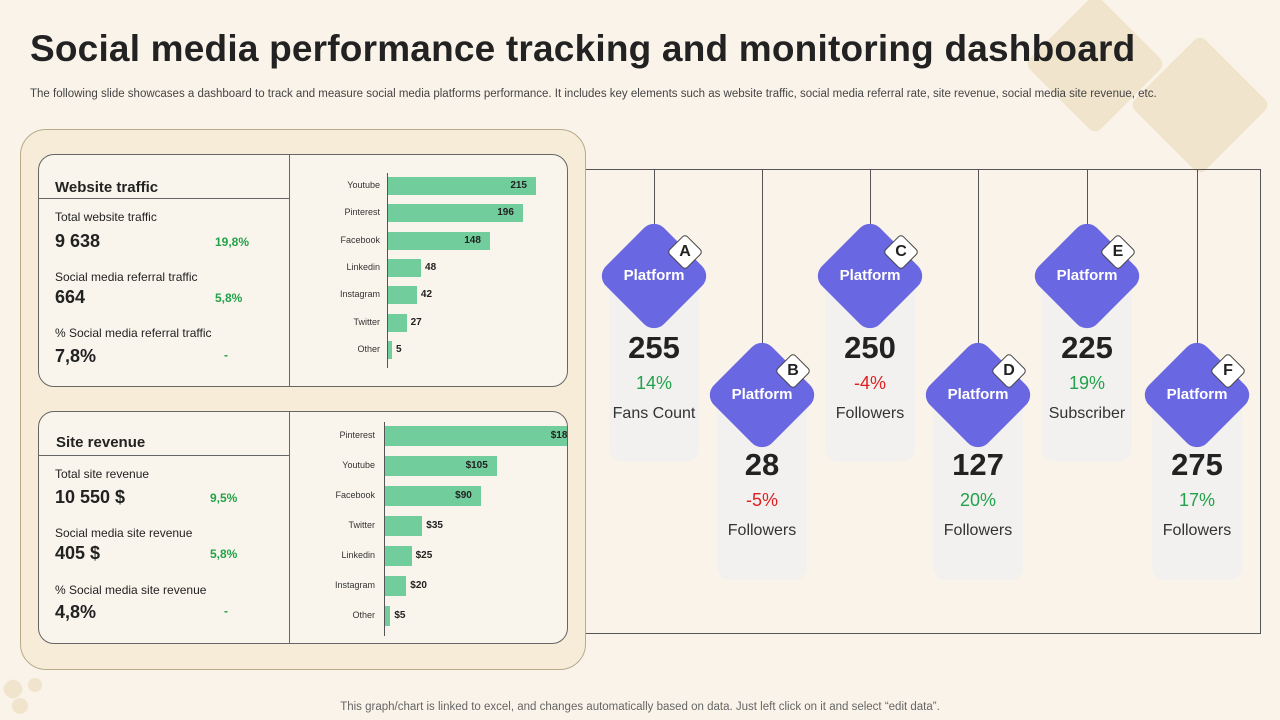  I want to click on bar-value-label: $185, so click(559, 435).